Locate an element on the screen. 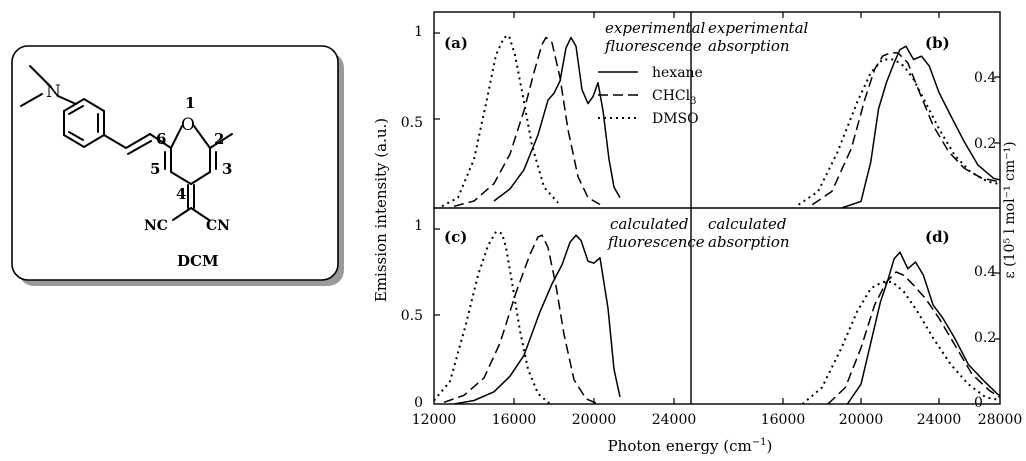 This screenshot has width=1026, height=461. legend: hexane CHCl3 DMSO is located at coordinates (650, 96).